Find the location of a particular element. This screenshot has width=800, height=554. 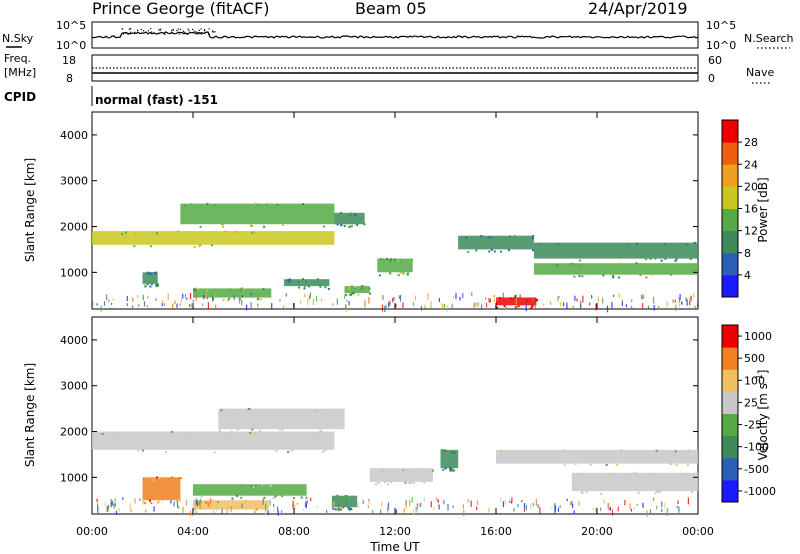

colorbar-tick-label: 25 is located at coordinates (751, 402).